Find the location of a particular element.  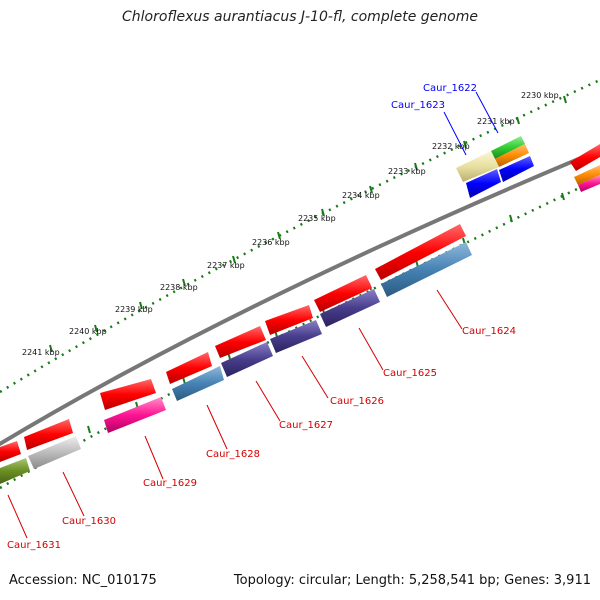

kbp-label: 2239 kbp is located at coordinates (134, 309).